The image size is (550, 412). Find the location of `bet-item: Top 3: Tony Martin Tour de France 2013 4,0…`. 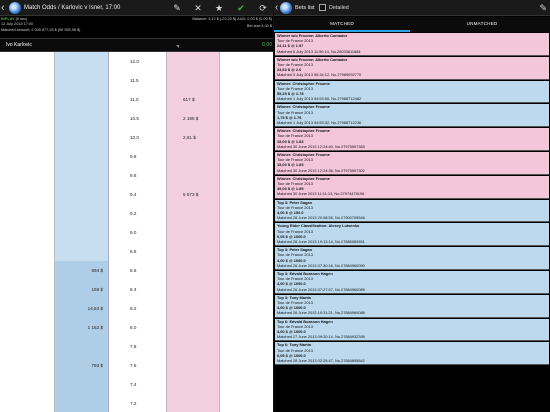

bet-item: Top 3: Tony Martin Tour de France 2013 4,0… is located at coordinates (412, 306).